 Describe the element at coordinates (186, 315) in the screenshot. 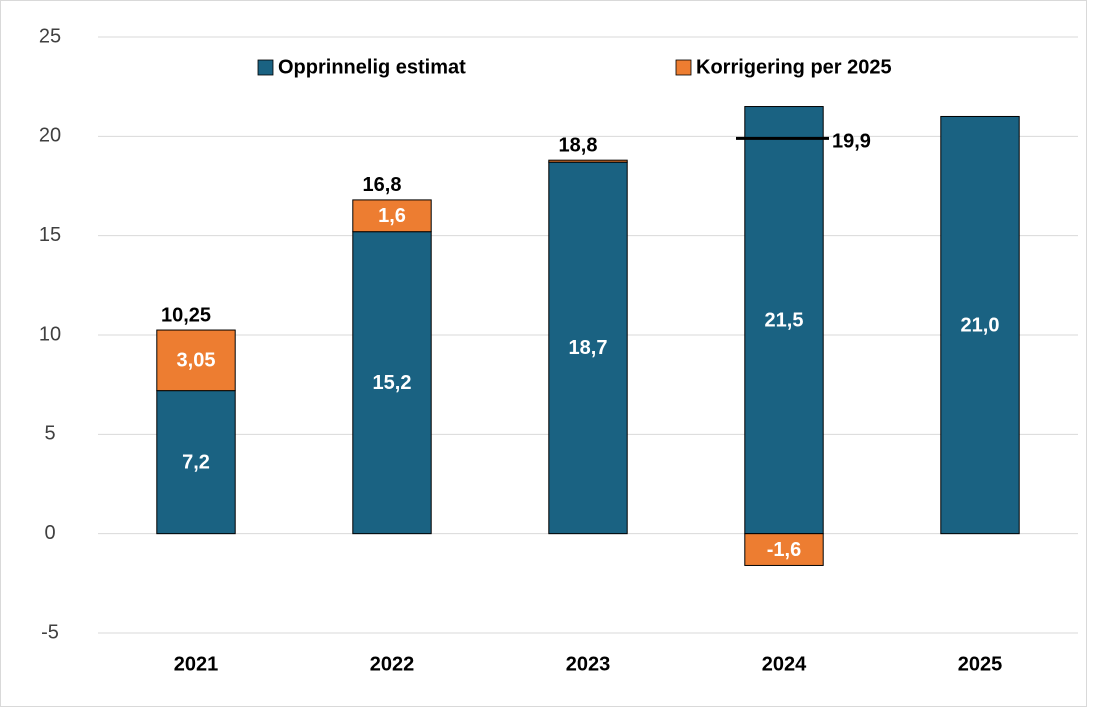

I see `total-label: 10,25` at that location.